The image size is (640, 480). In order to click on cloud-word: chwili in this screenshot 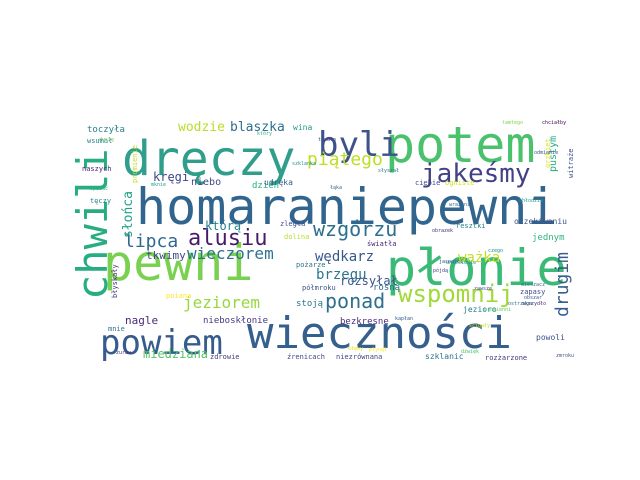, I will do `click(92, 224)`.